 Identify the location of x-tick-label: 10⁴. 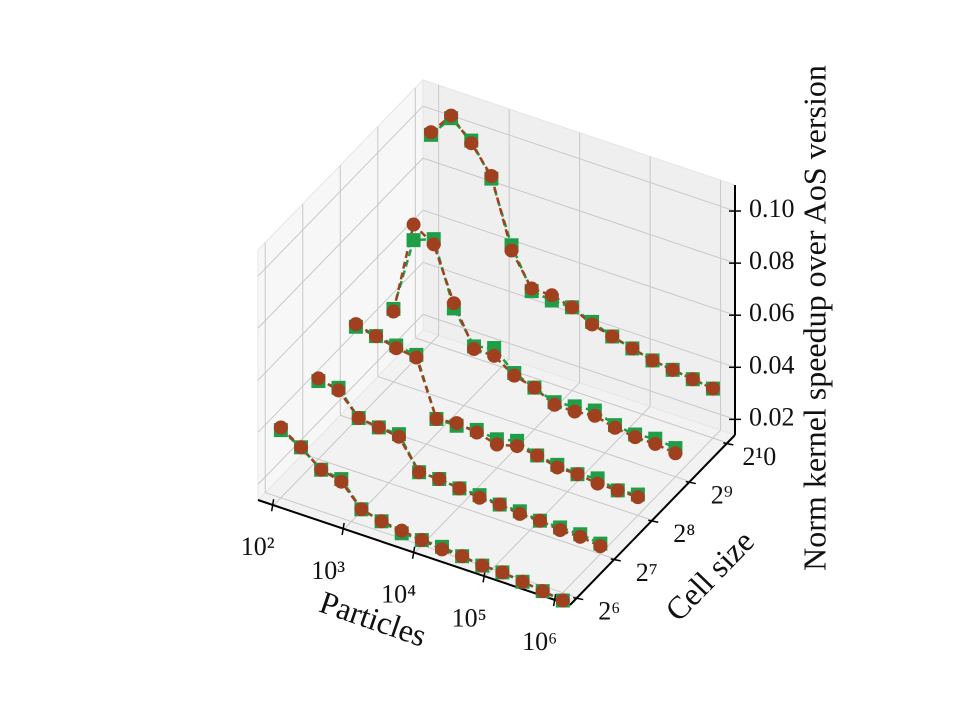
(398, 594).